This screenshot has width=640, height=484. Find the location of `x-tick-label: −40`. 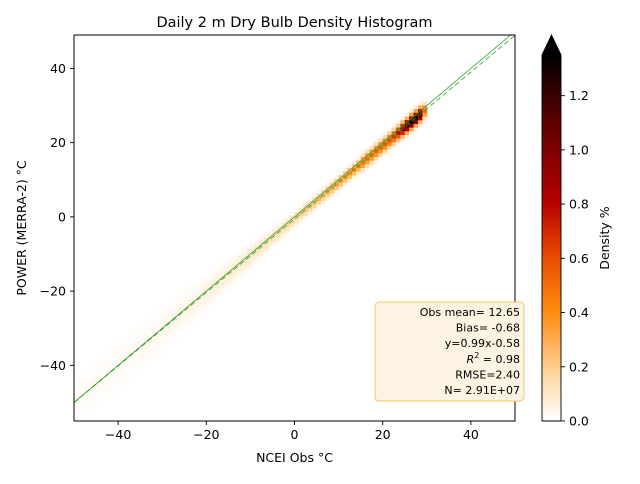

x-tick-label: −40 is located at coordinates (118, 434).